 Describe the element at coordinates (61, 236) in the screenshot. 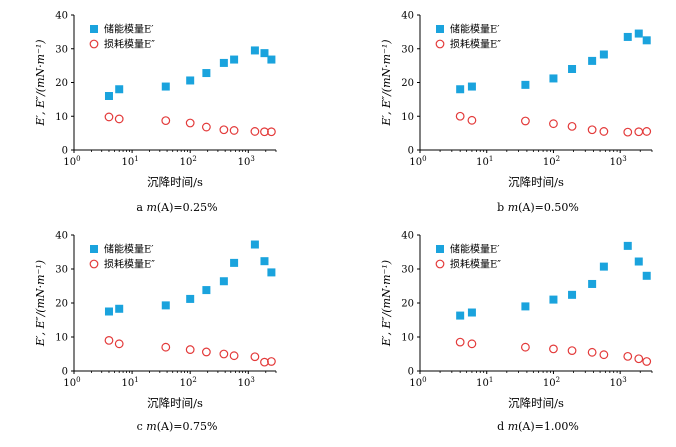

I see `y-tick-label: 40` at that location.